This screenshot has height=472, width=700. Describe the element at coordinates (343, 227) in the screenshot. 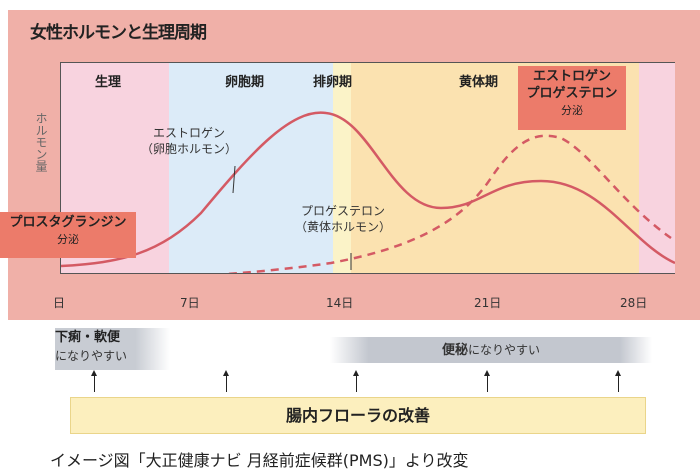

I see `progesterone-alias: （黄体ホルモン）` at that location.